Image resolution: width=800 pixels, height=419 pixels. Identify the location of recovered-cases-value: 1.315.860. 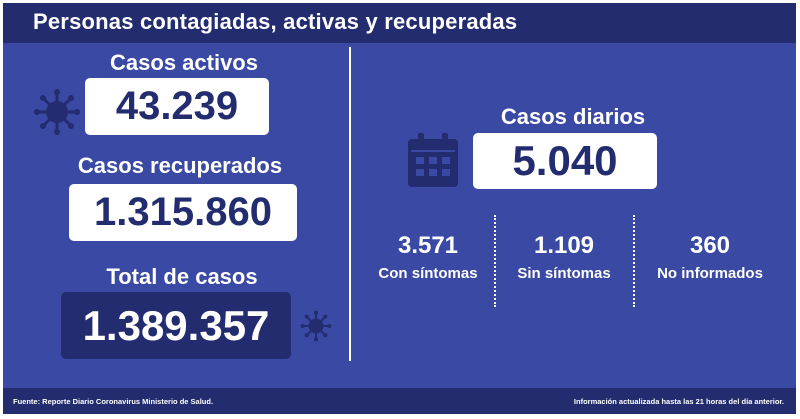
(183, 212).